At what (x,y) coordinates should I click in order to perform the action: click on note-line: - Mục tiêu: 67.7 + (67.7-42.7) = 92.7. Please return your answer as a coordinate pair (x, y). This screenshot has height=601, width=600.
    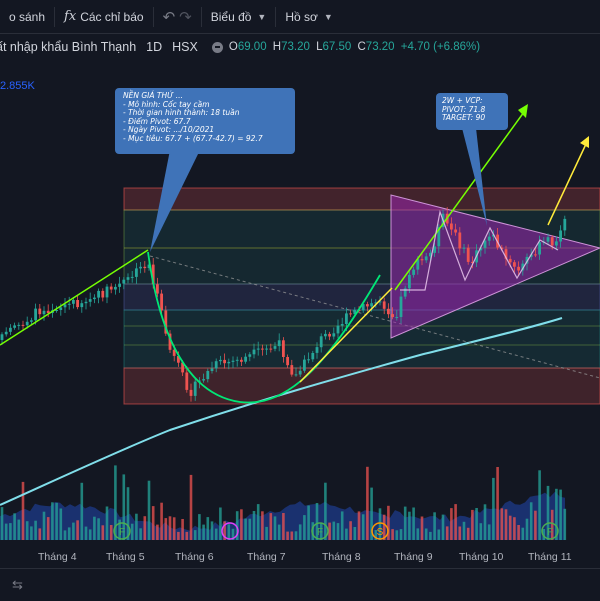
    Looking at the image, I should click on (193, 138).